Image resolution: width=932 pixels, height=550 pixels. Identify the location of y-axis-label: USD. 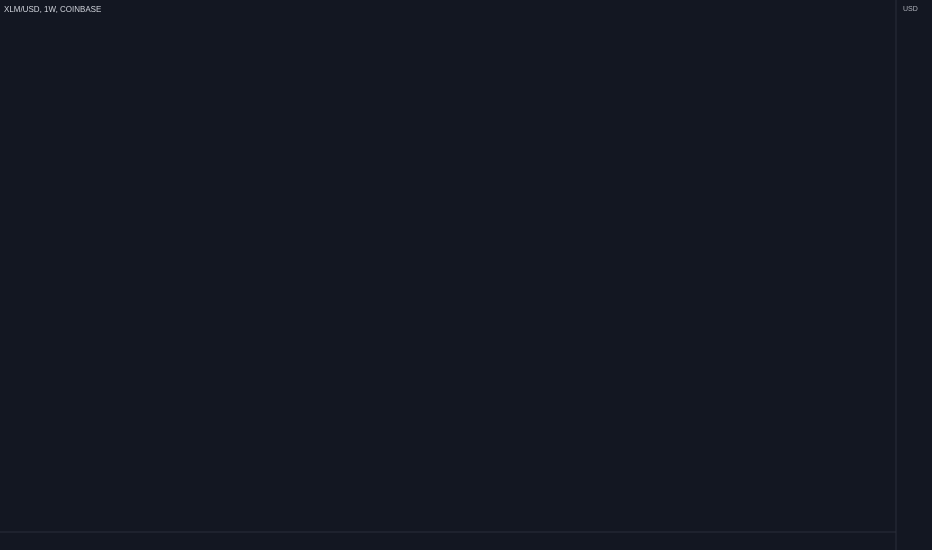
(910, 9).